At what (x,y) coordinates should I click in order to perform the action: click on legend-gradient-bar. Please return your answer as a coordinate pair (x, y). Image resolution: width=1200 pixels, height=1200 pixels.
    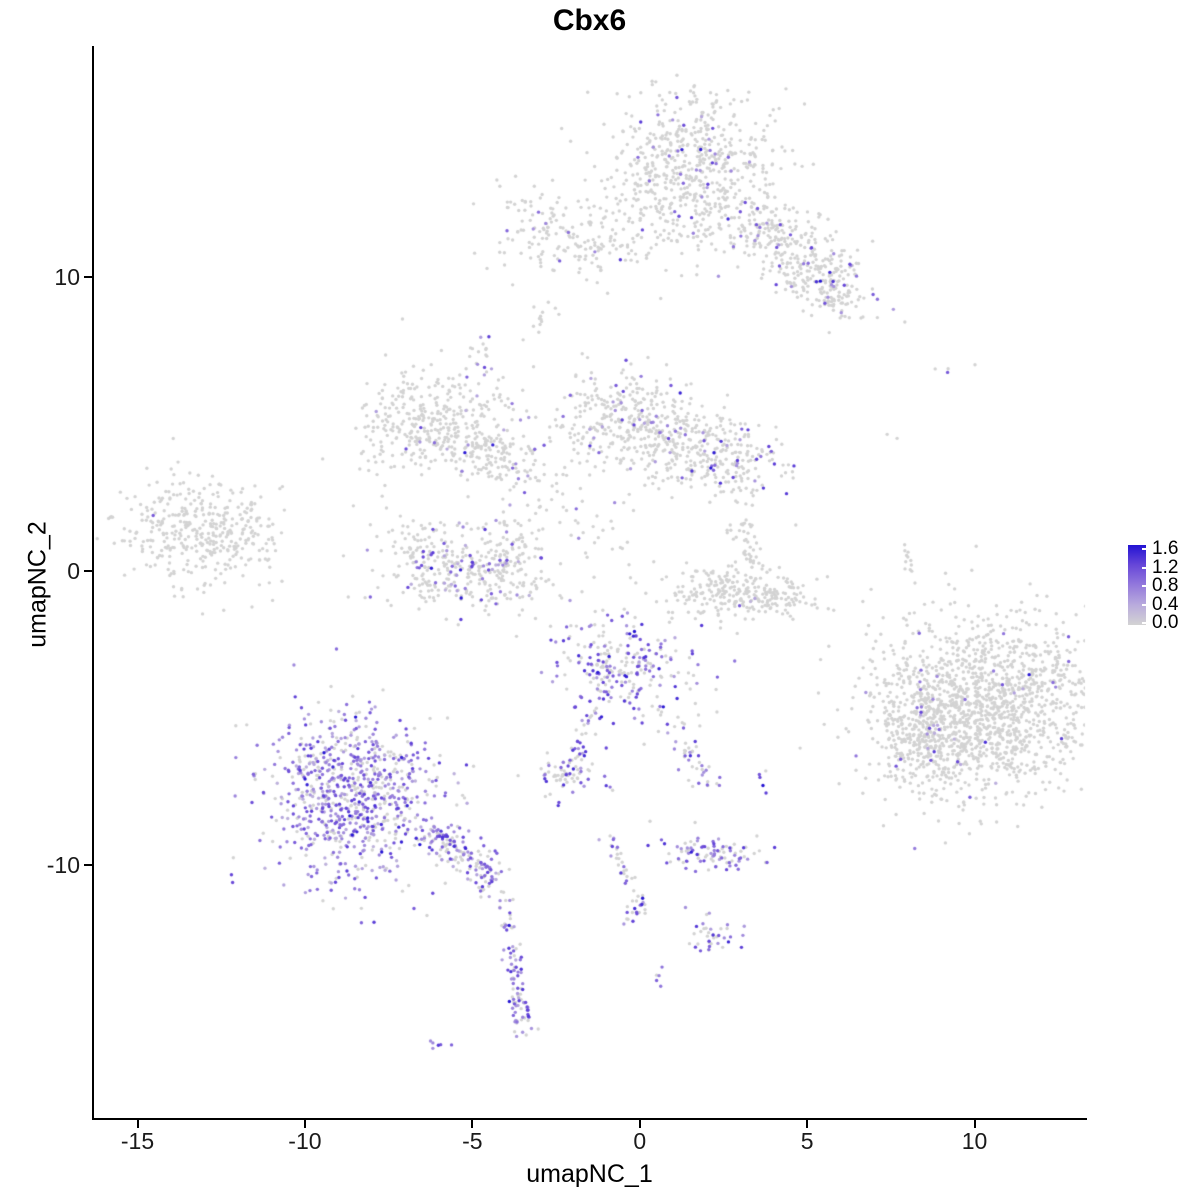
    Looking at the image, I should click on (1137, 585).